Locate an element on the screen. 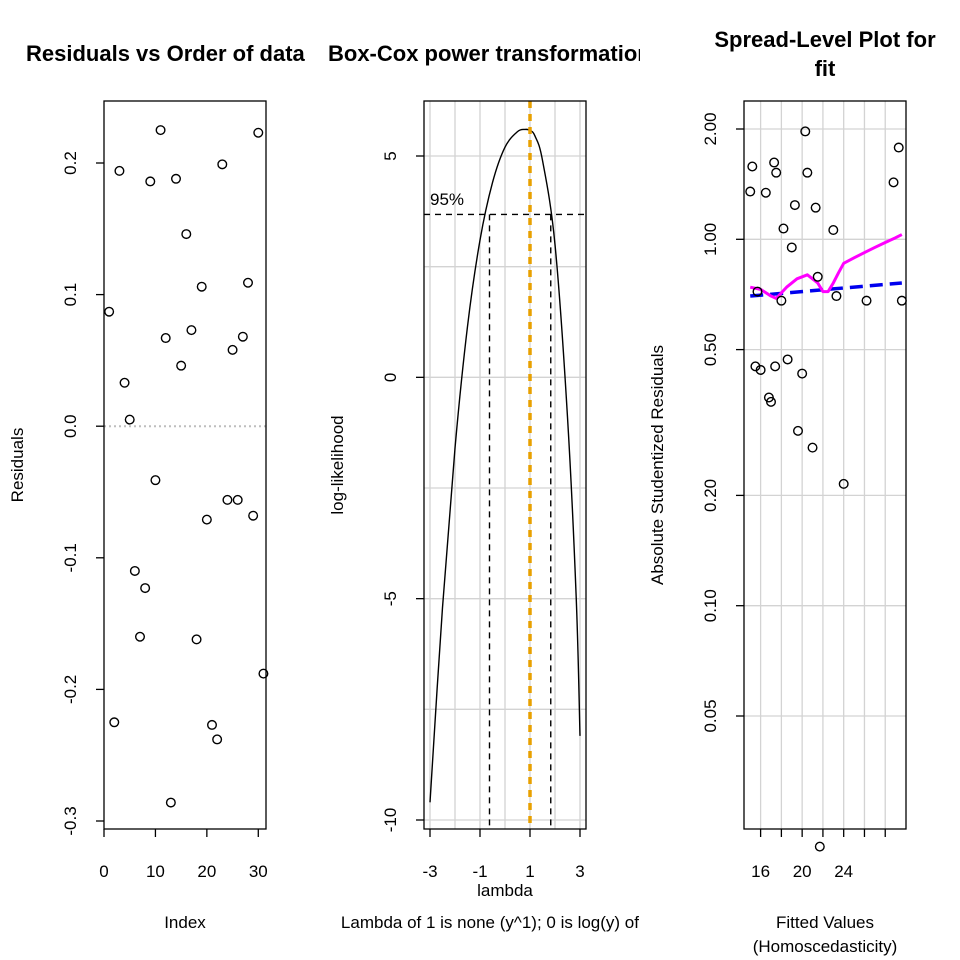 The image size is (960, 960). spread-x-tick-label: 24 is located at coordinates (843, 871).